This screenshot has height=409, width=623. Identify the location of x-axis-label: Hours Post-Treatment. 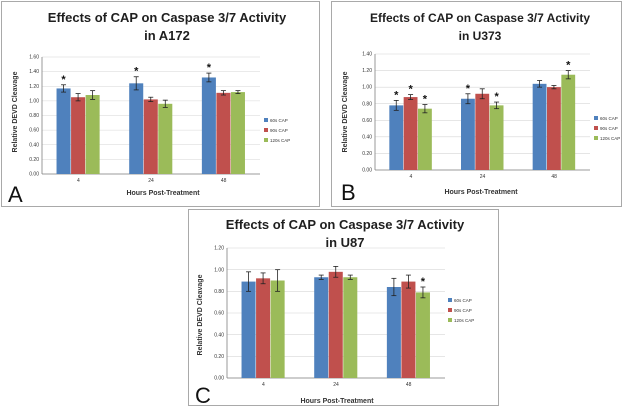
(163, 193).